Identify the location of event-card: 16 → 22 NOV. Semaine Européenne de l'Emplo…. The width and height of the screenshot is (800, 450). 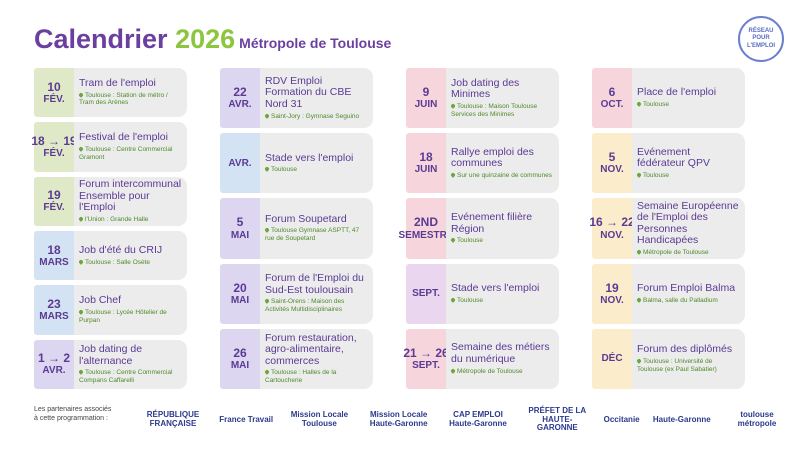
(667, 228).